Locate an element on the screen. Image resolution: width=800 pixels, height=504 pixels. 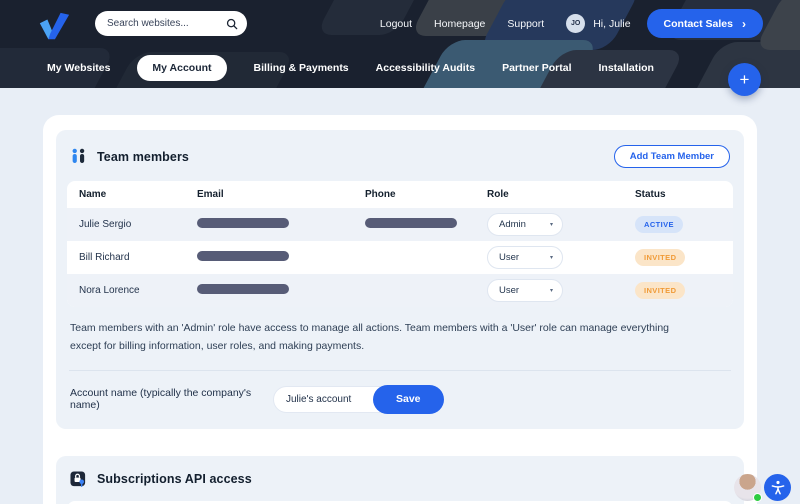
column-name: Name is located at coordinates (93, 194).